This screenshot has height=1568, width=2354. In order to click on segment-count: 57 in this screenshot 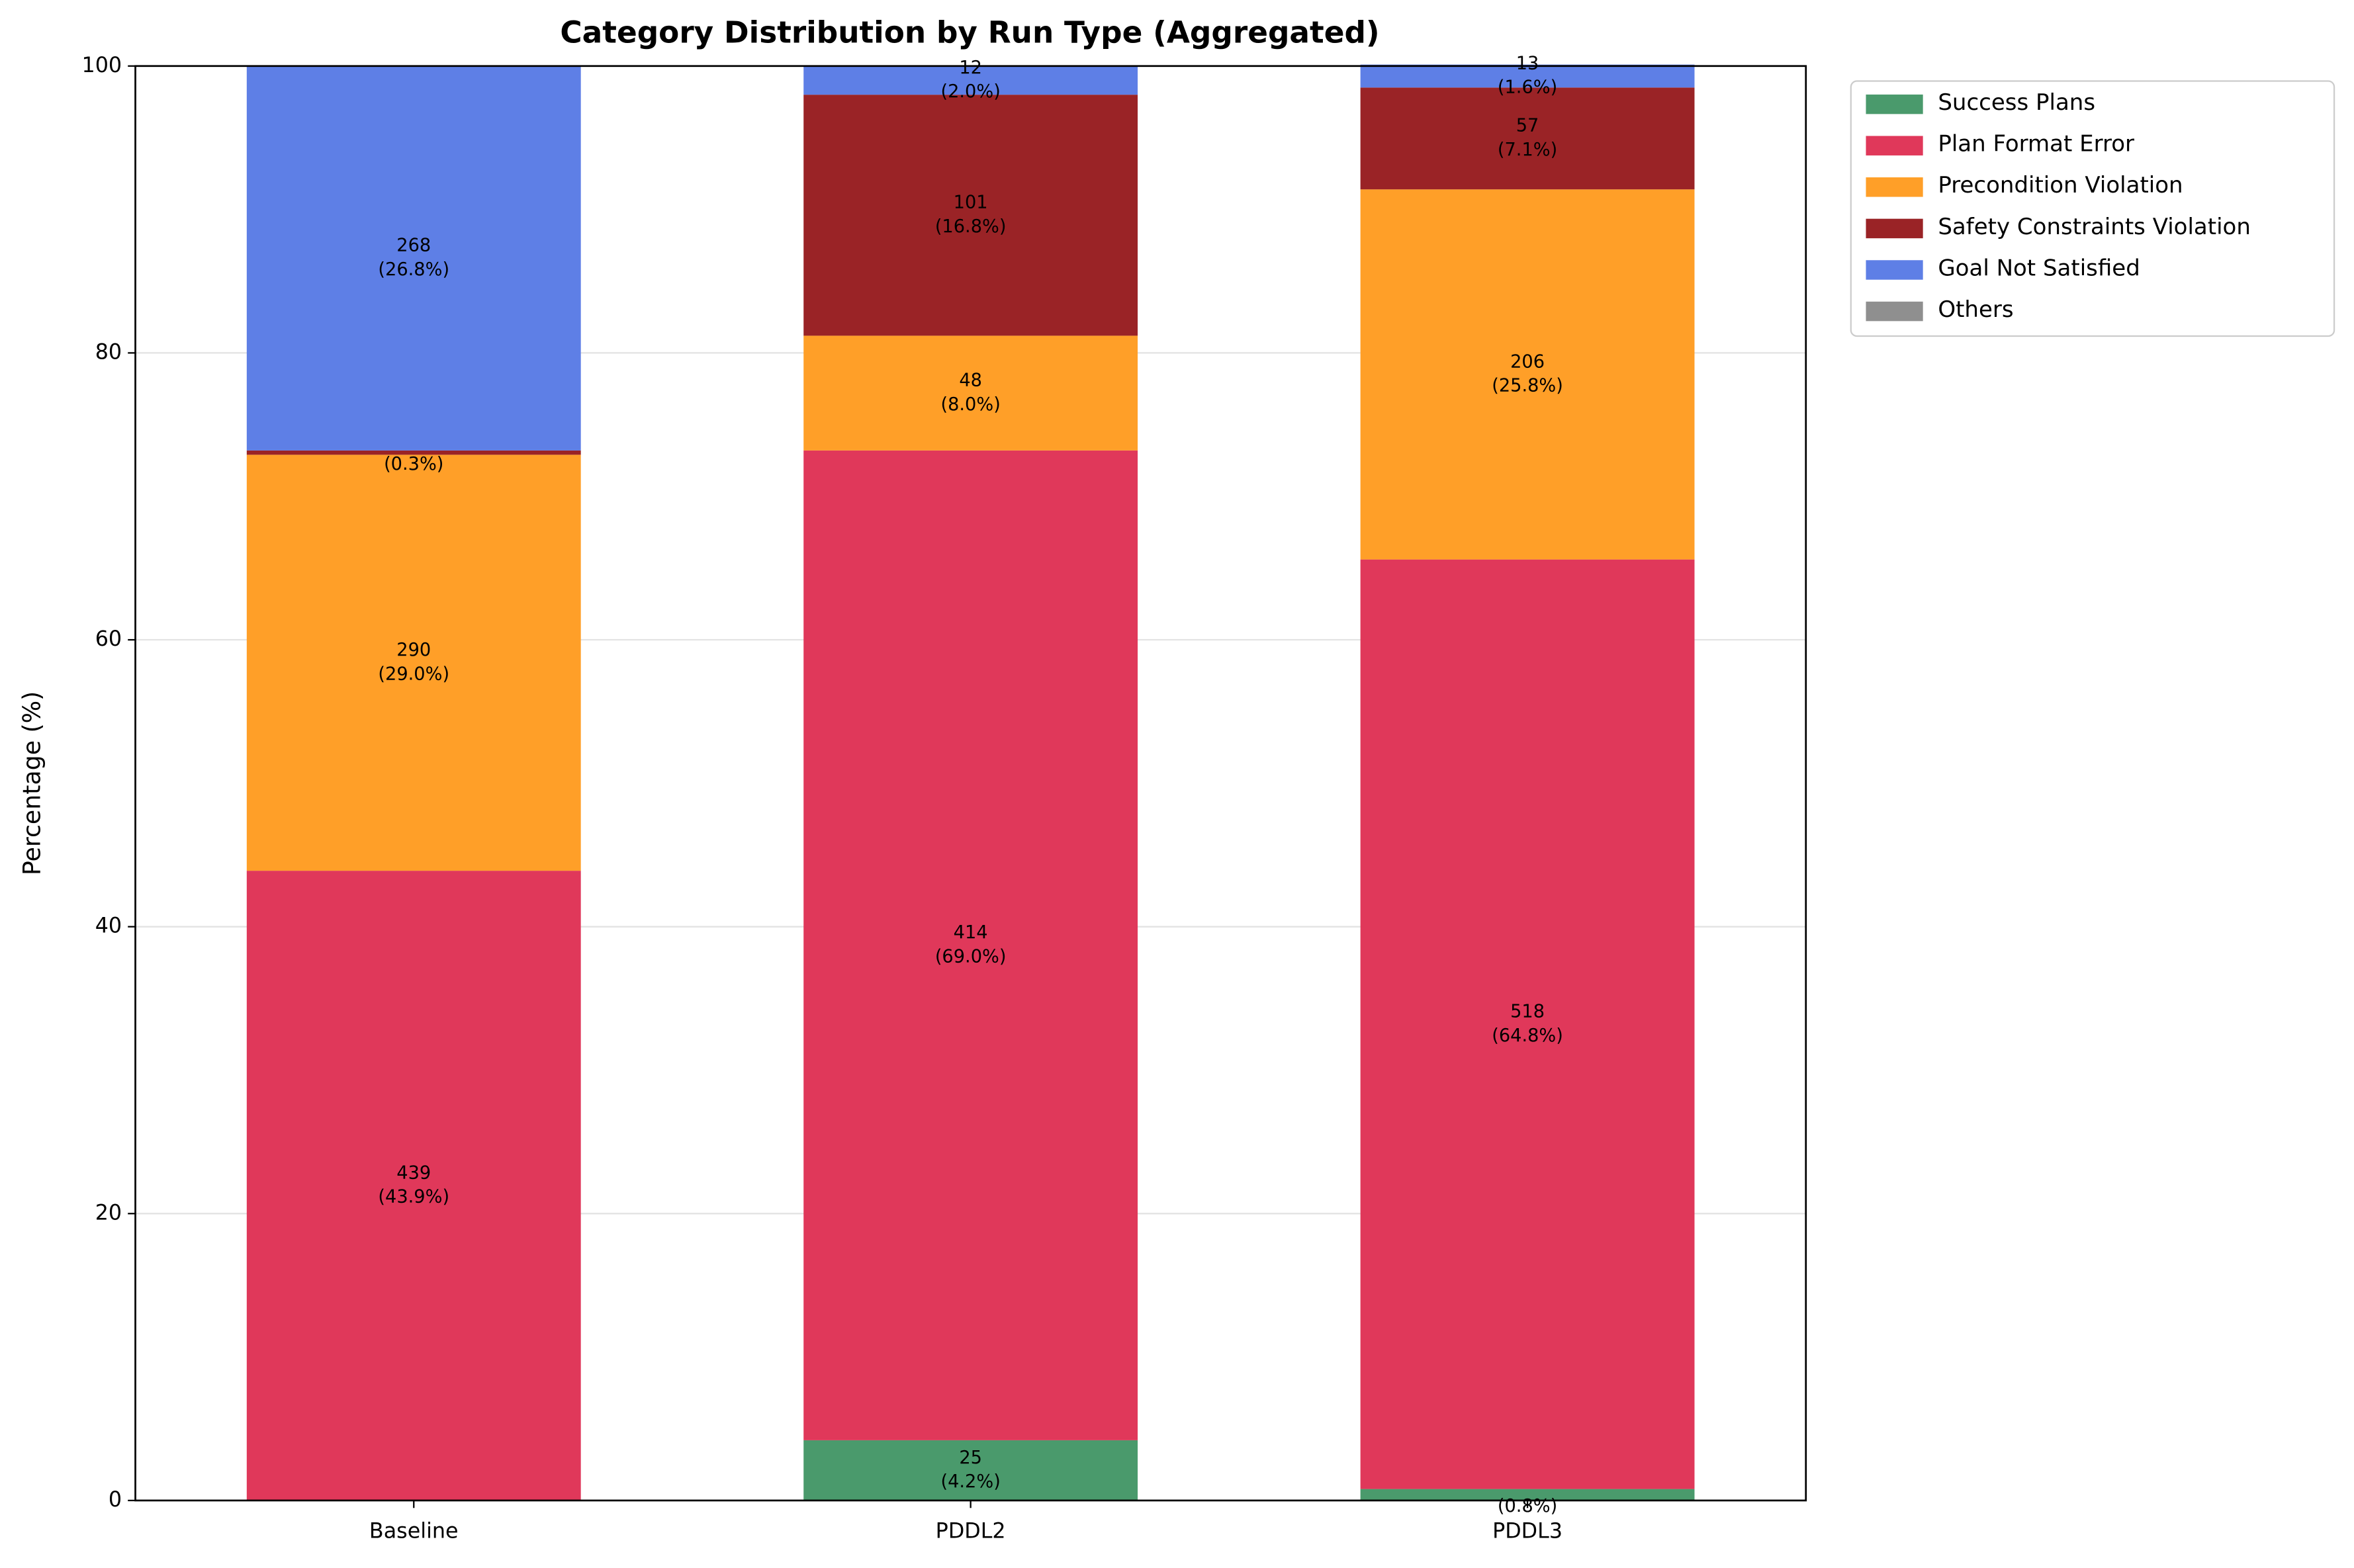, I will do `click(1527, 126)`.